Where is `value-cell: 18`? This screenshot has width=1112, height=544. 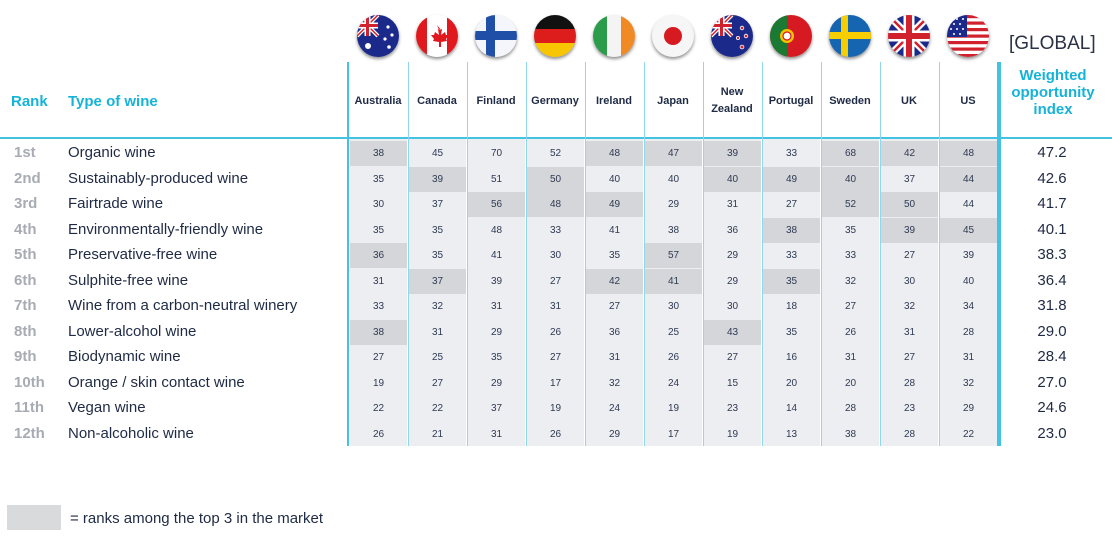 value-cell: 18 is located at coordinates (791, 306).